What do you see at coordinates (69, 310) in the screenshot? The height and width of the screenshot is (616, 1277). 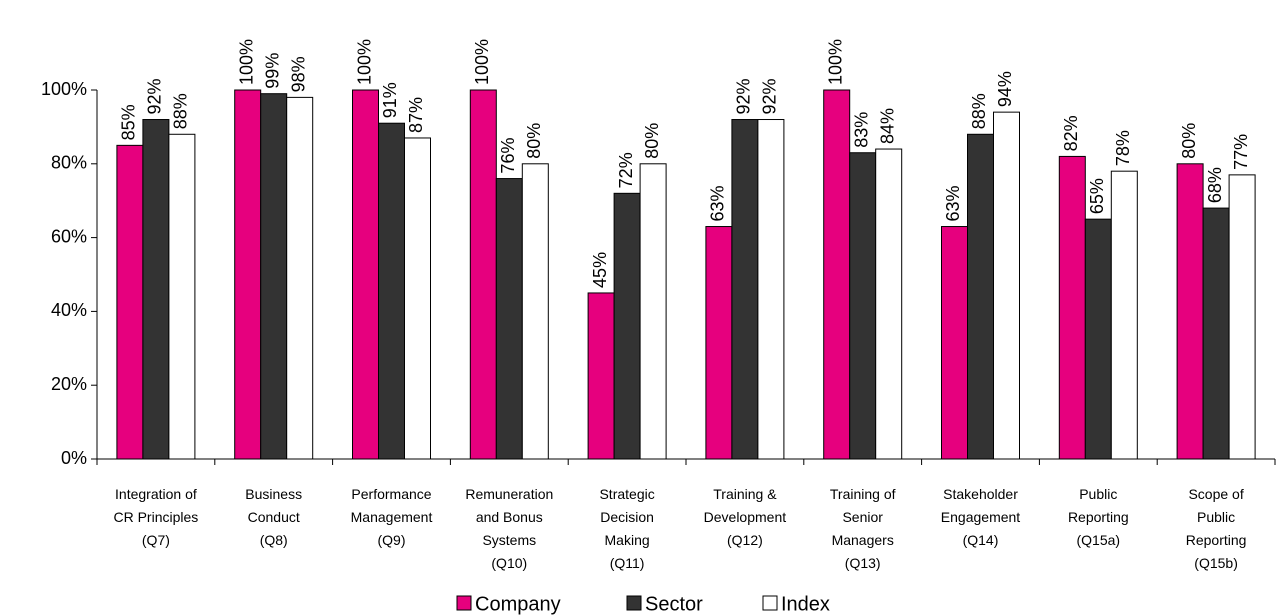 I see `y-tick-label: 40%` at bounding box center [69, 310].